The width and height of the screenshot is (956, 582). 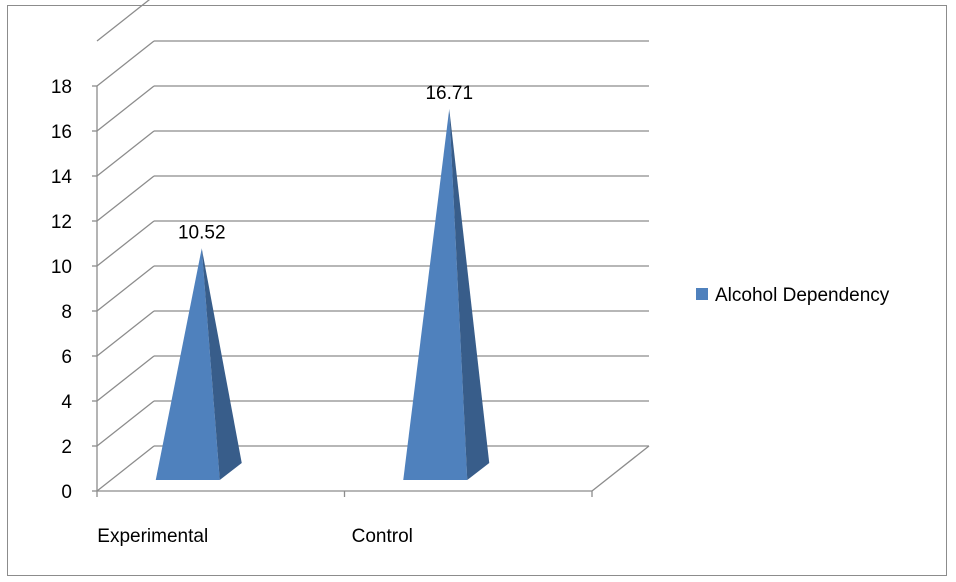 I want to click on y-tick-label: 4, so click(x=66, y=402).